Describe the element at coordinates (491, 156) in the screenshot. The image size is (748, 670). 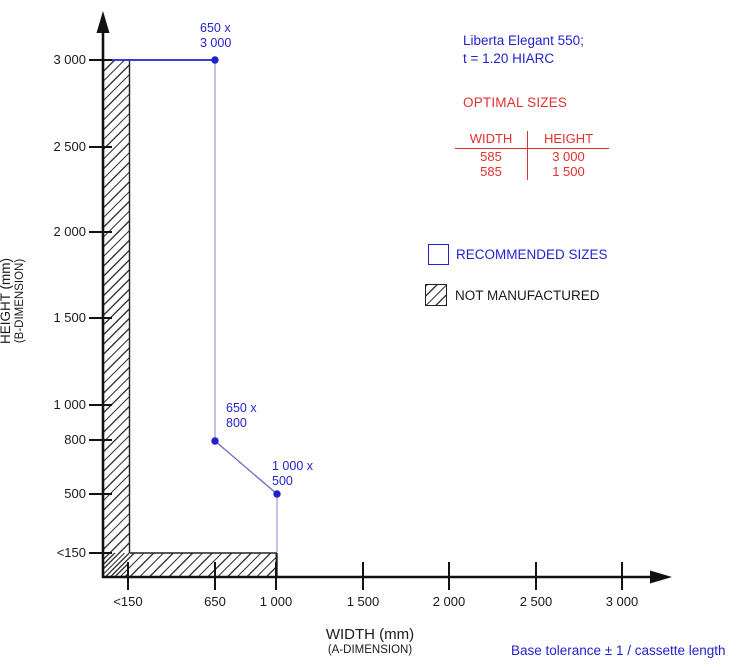
I see `optimal-row1-width: 585` at that location.